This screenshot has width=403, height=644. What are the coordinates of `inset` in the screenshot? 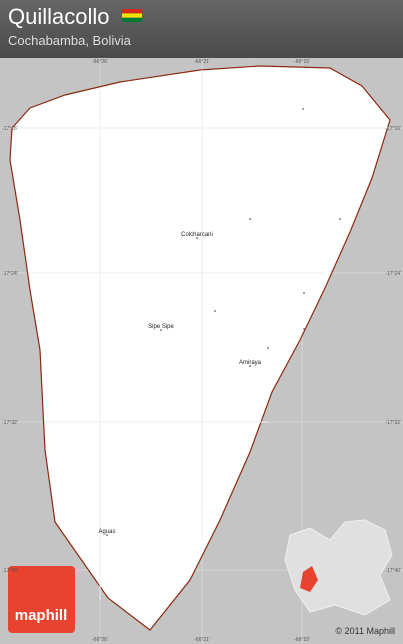 It's located at (338, 567).